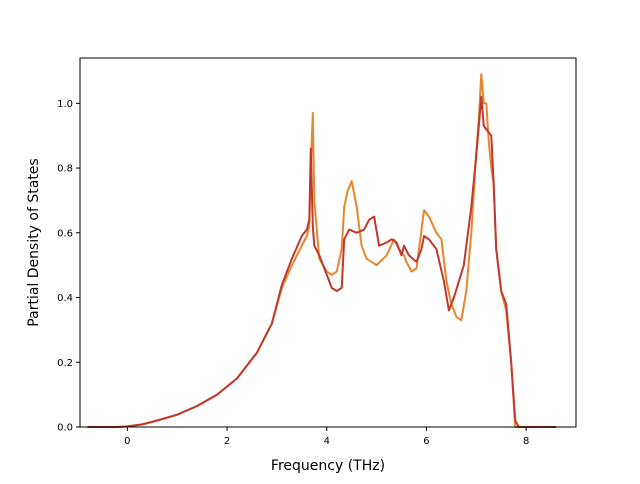 The height and width of the screenshot is (484, 640). Describe the element at coordinates (65, 428) in the screenshot. I see `y-tick-label: 0.0` at that location.